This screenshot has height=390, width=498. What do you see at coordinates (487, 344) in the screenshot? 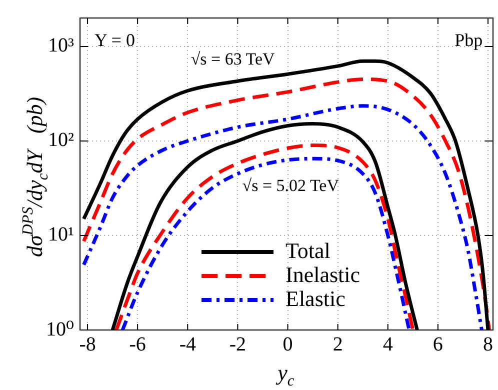
I see `x-tick-label: 8` at bounding box center [487, 344].